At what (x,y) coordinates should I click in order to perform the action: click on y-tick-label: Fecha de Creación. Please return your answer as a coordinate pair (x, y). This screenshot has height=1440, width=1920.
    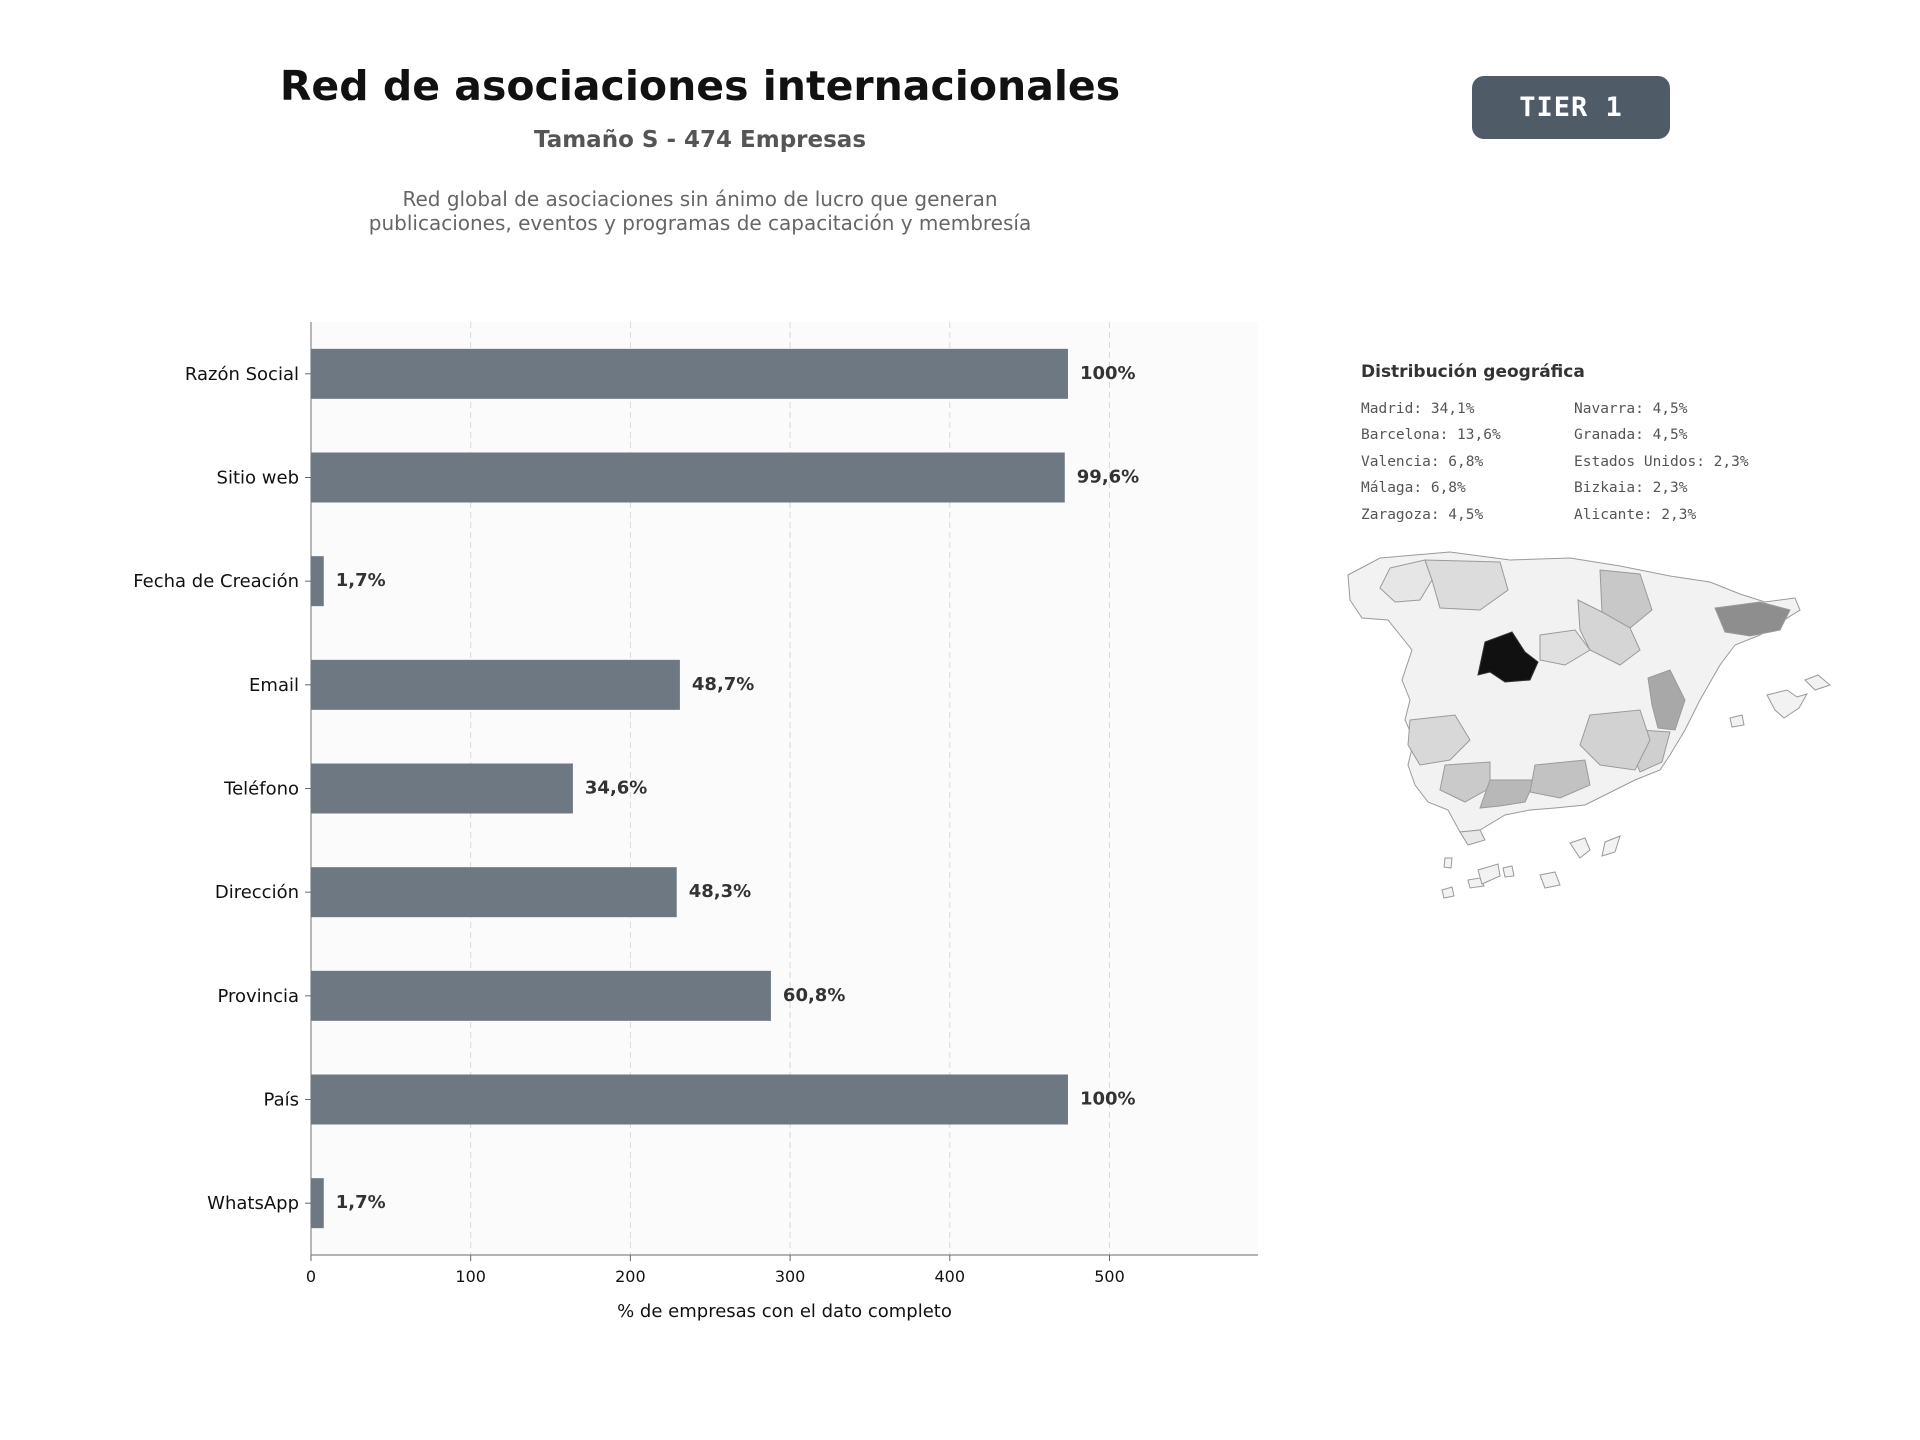
    Looking at the image, I should click on (216, 581).